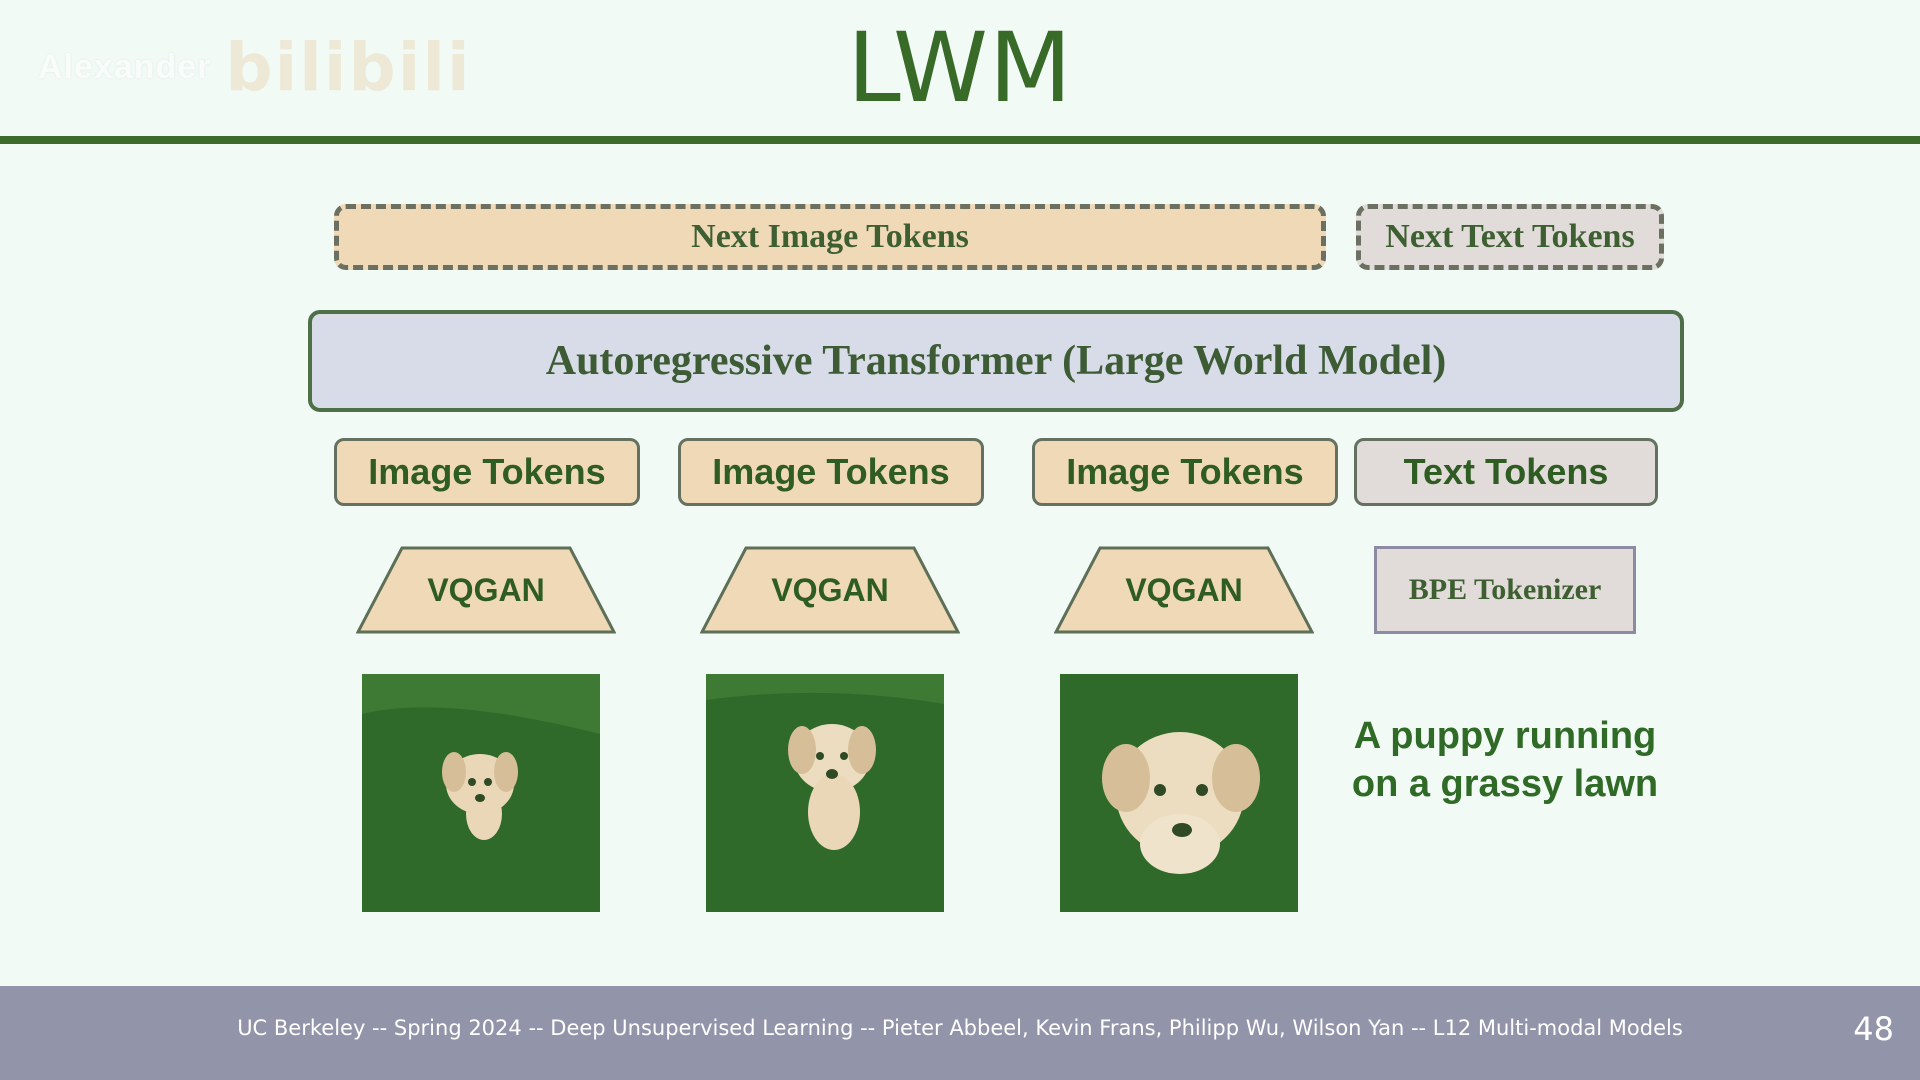 The image size is (1920, 1080). I want to click on image-tokens-label-2: Image Tokens, so click(831, 471).